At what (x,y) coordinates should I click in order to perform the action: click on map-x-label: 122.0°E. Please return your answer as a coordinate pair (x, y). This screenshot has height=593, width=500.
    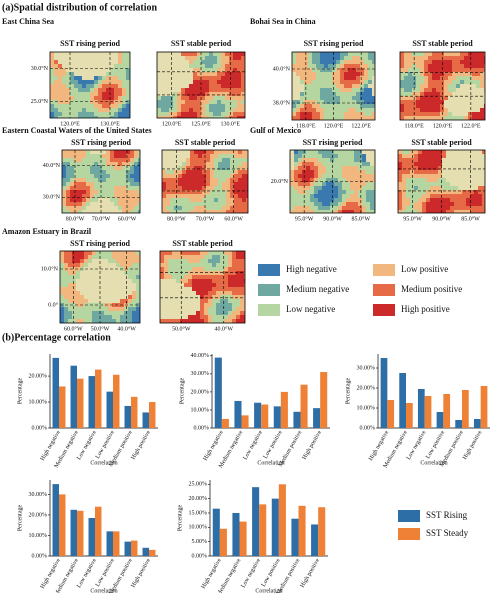
    Looking at the image, I should click on (361, 125).